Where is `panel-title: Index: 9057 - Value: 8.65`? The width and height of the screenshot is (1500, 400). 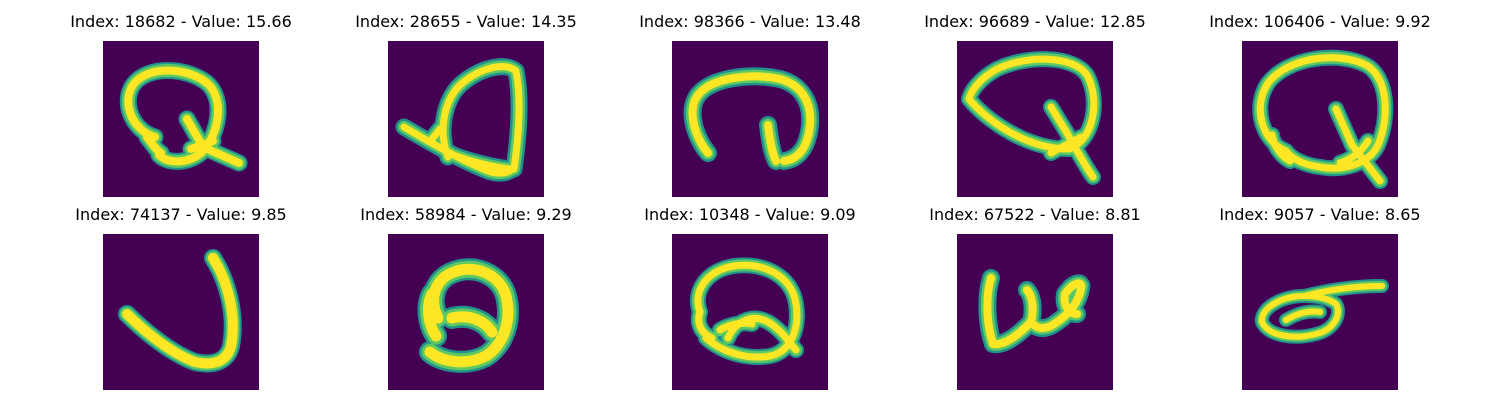
panel-title: Index: 9057 - Value: 8.65 is located at coordinates (1320, 214).